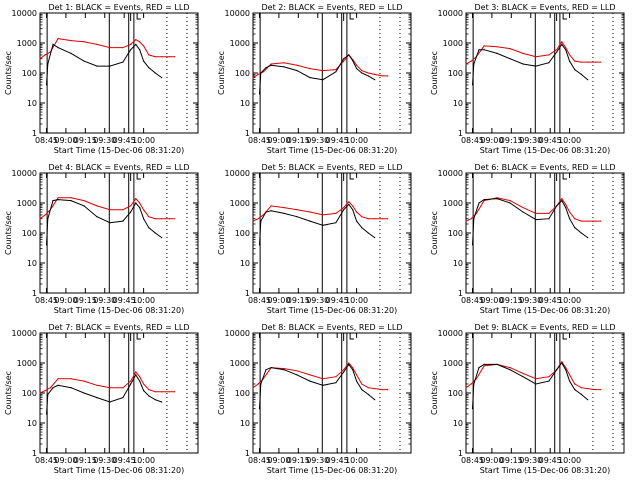 The height and width of the screenshot is (480, 640). Describe the element at coordinates (119, 167) in the screenshot. I see `chart-title: Det 4: BLACK = Events, RED = LLD` at that location.